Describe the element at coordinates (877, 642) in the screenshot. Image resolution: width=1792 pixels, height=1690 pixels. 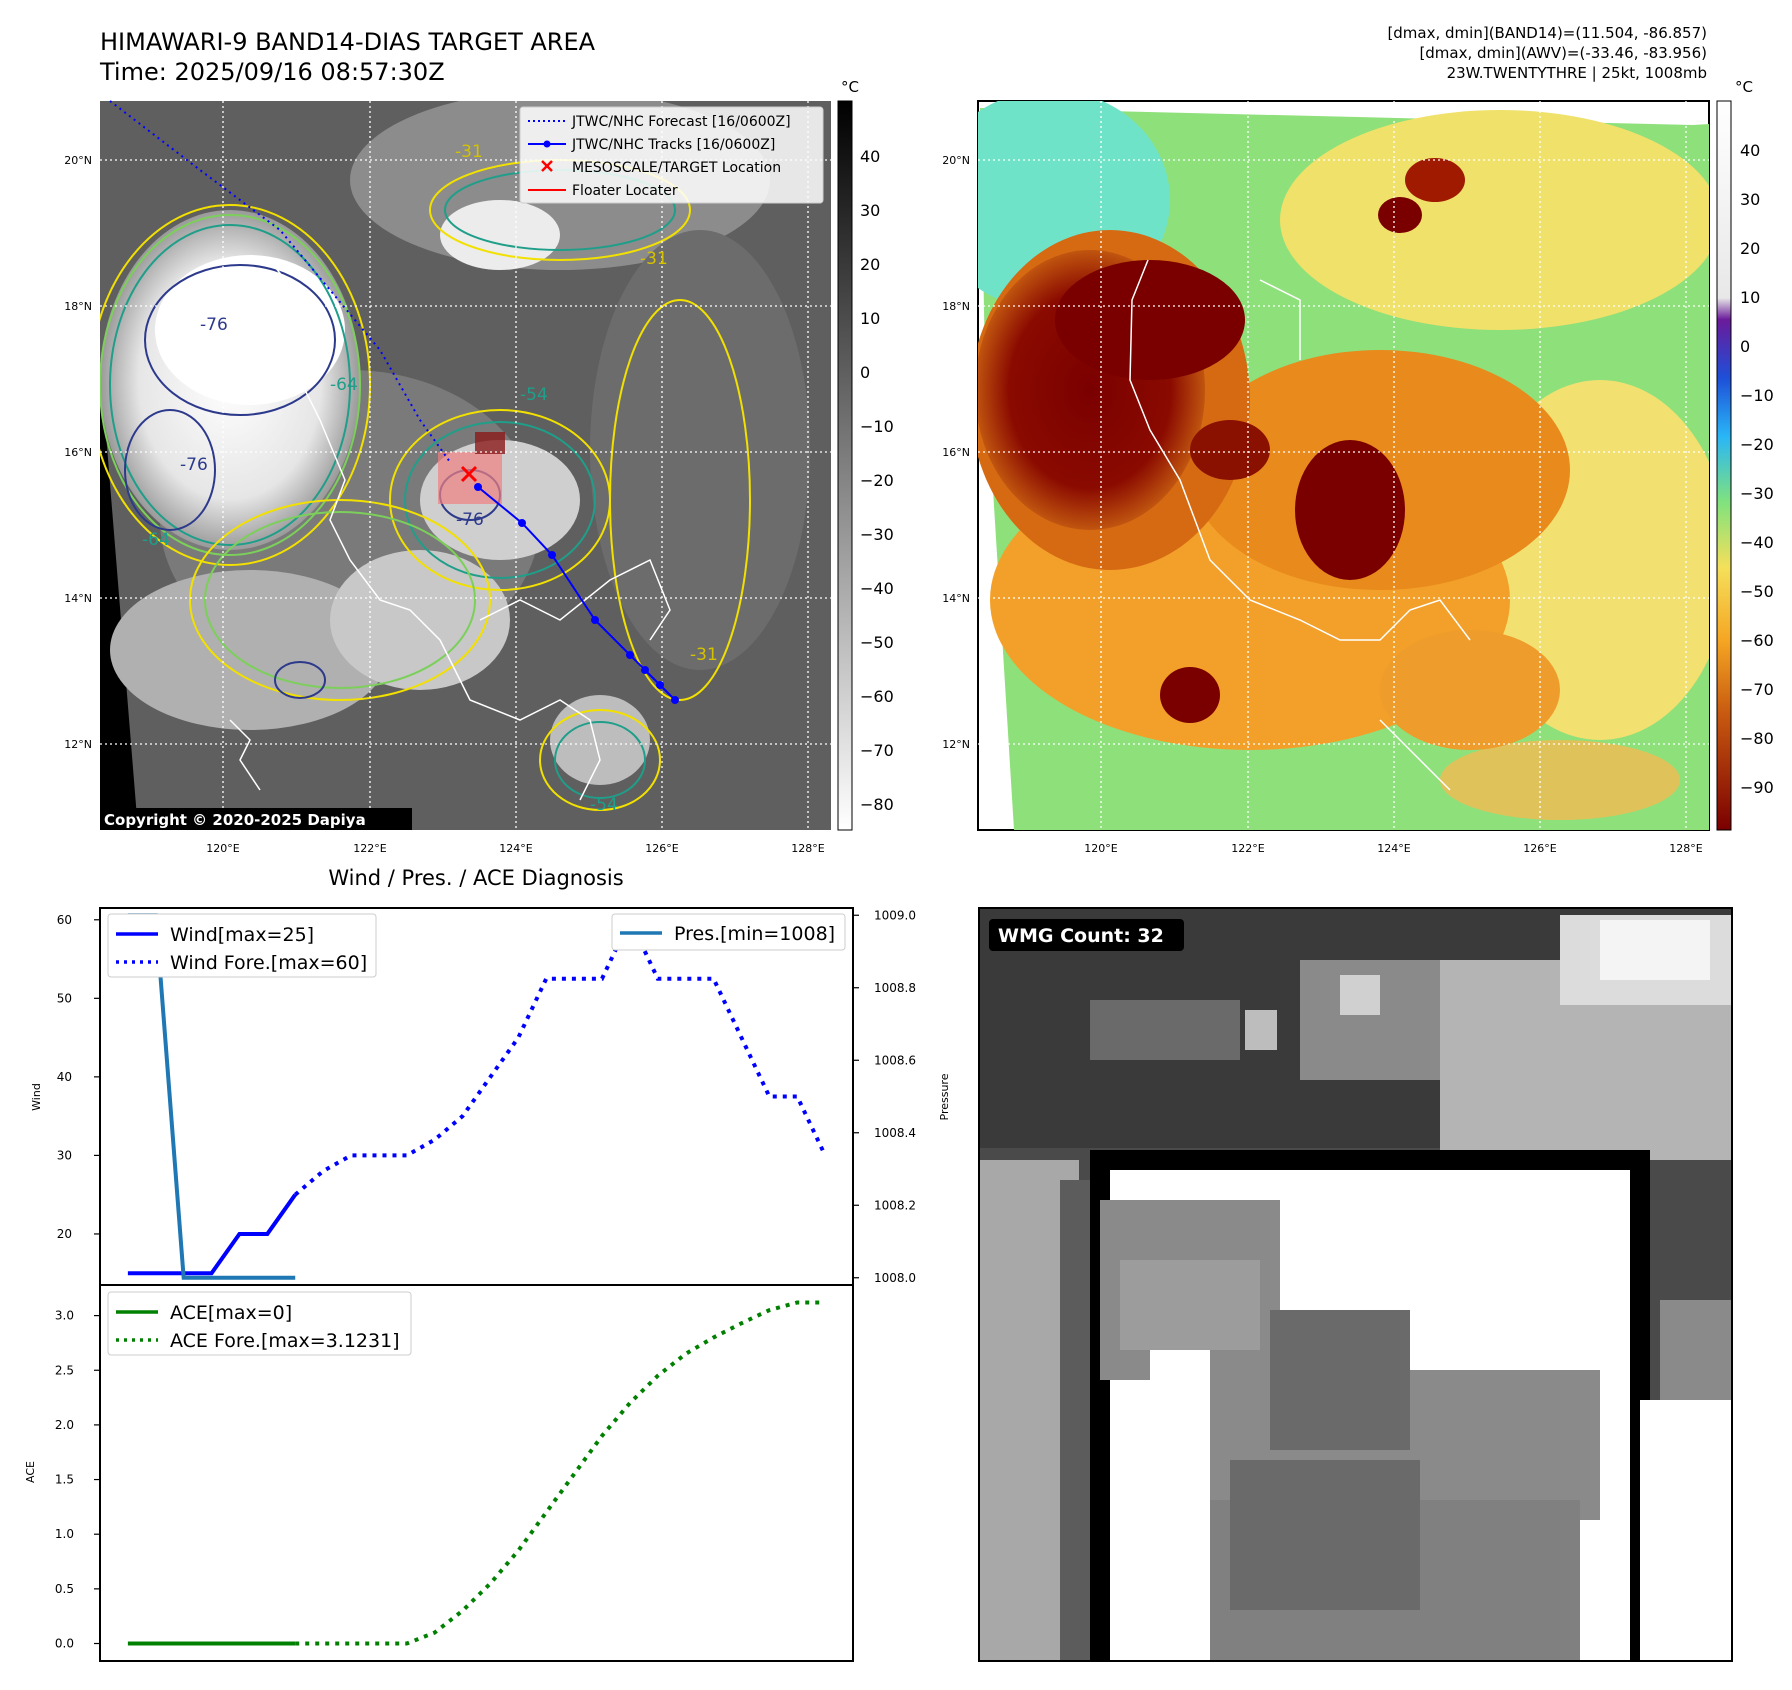
I see `colorbar-tick: −50` at that location.